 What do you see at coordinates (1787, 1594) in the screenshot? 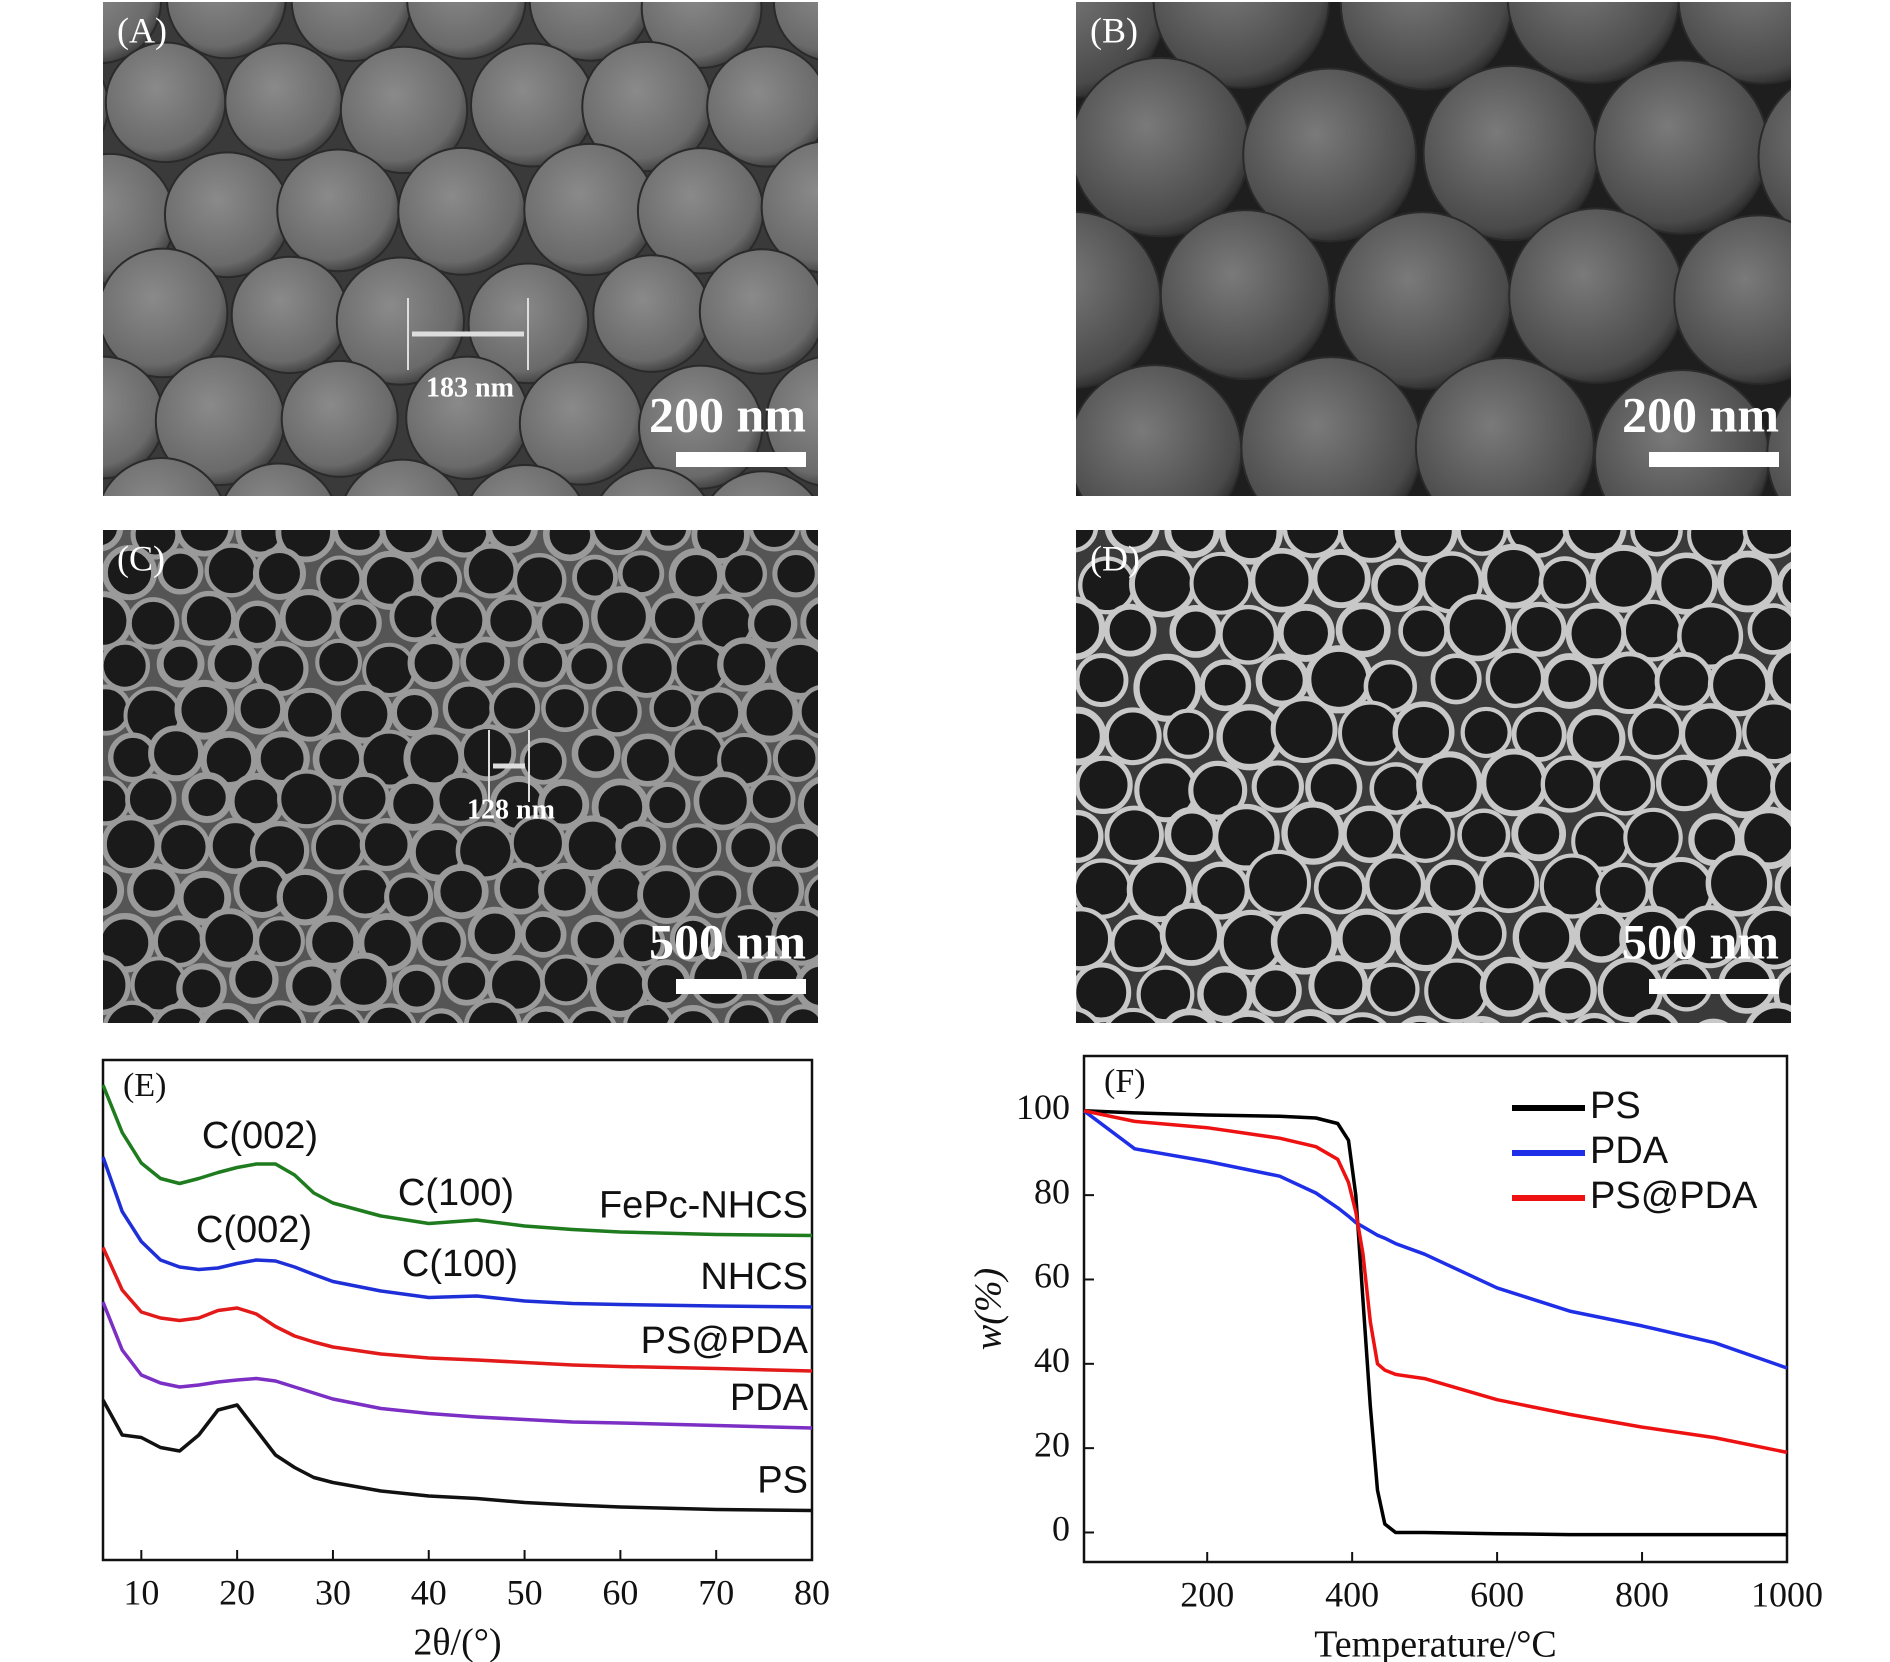
I see `x-tick-label: 1000` at bounding box center [1787, 1594].